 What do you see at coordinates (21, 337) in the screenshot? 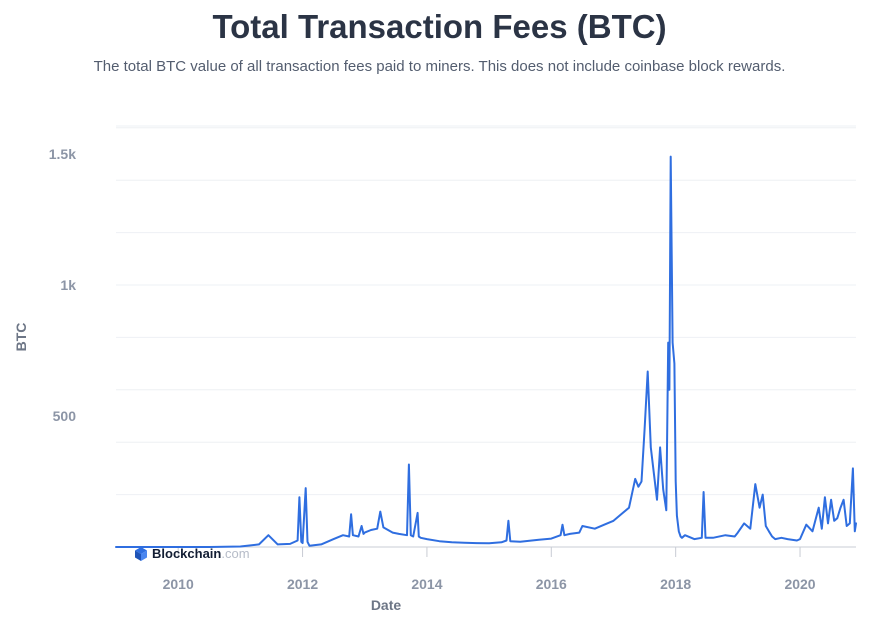
I see `y-axis-label: BTC` at bounding box center [21, 337].